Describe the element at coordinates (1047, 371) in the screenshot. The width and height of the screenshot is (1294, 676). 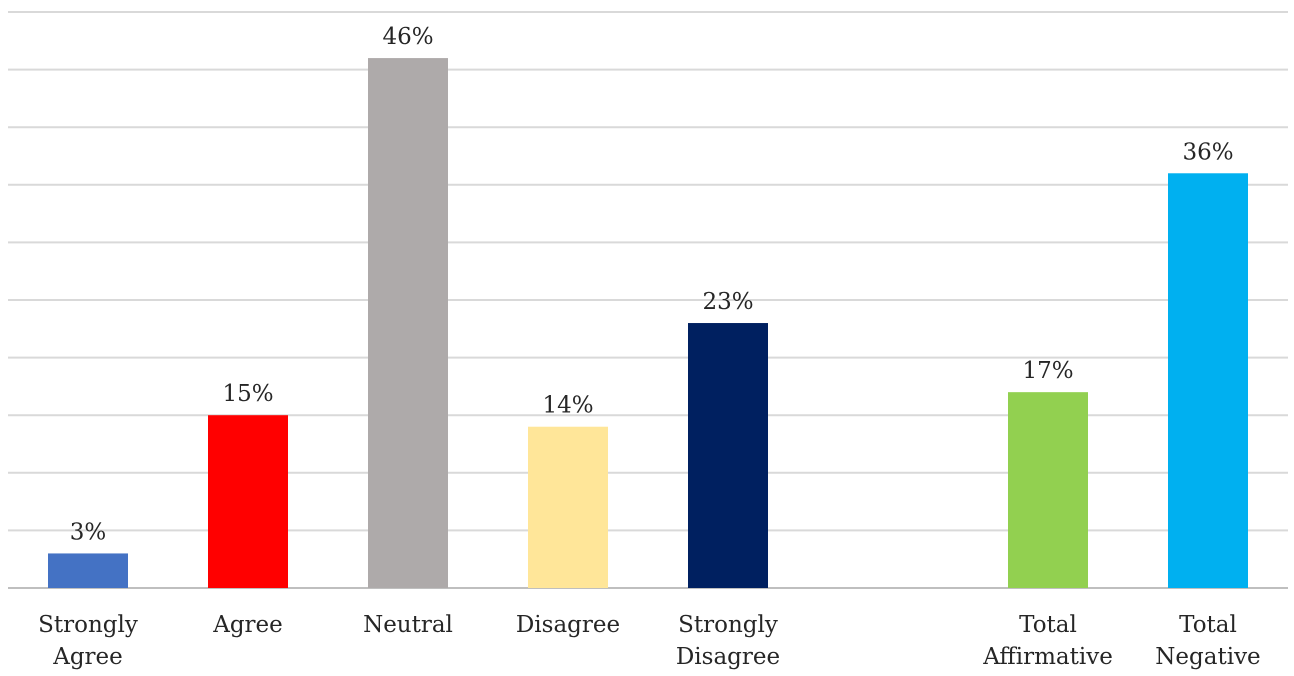
I see `data-label: 17%` at that location.